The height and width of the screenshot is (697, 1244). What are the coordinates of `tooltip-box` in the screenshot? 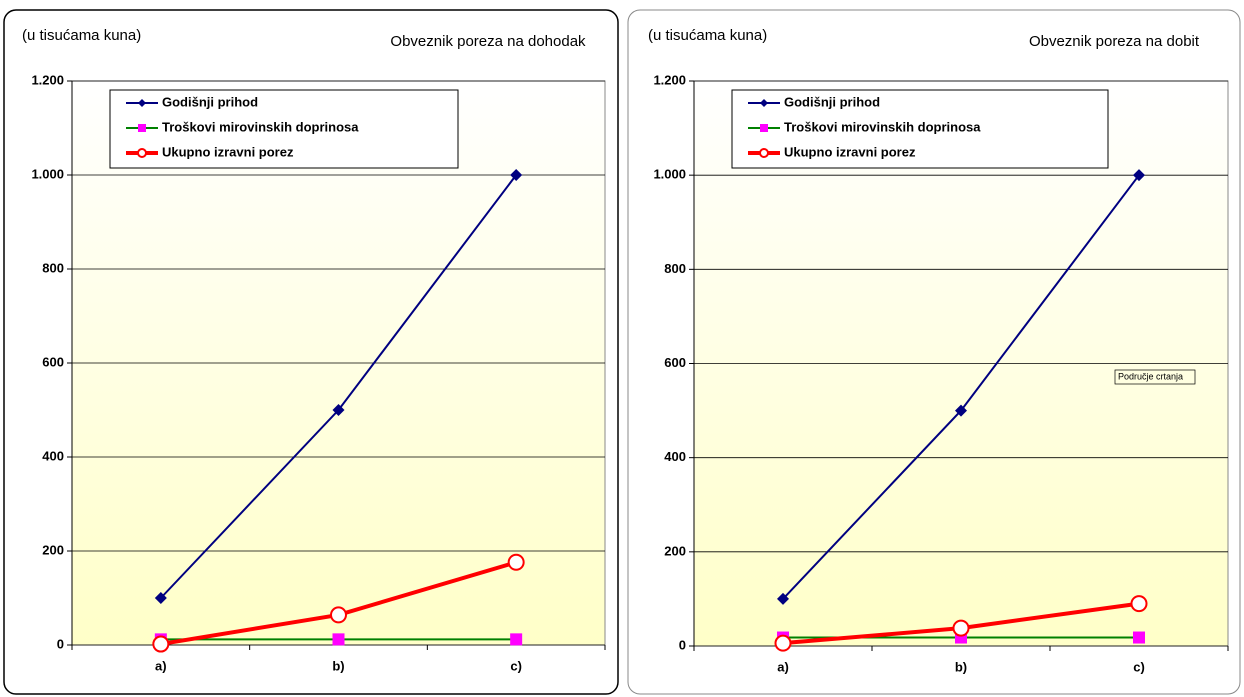 It's located at (1155, 377).